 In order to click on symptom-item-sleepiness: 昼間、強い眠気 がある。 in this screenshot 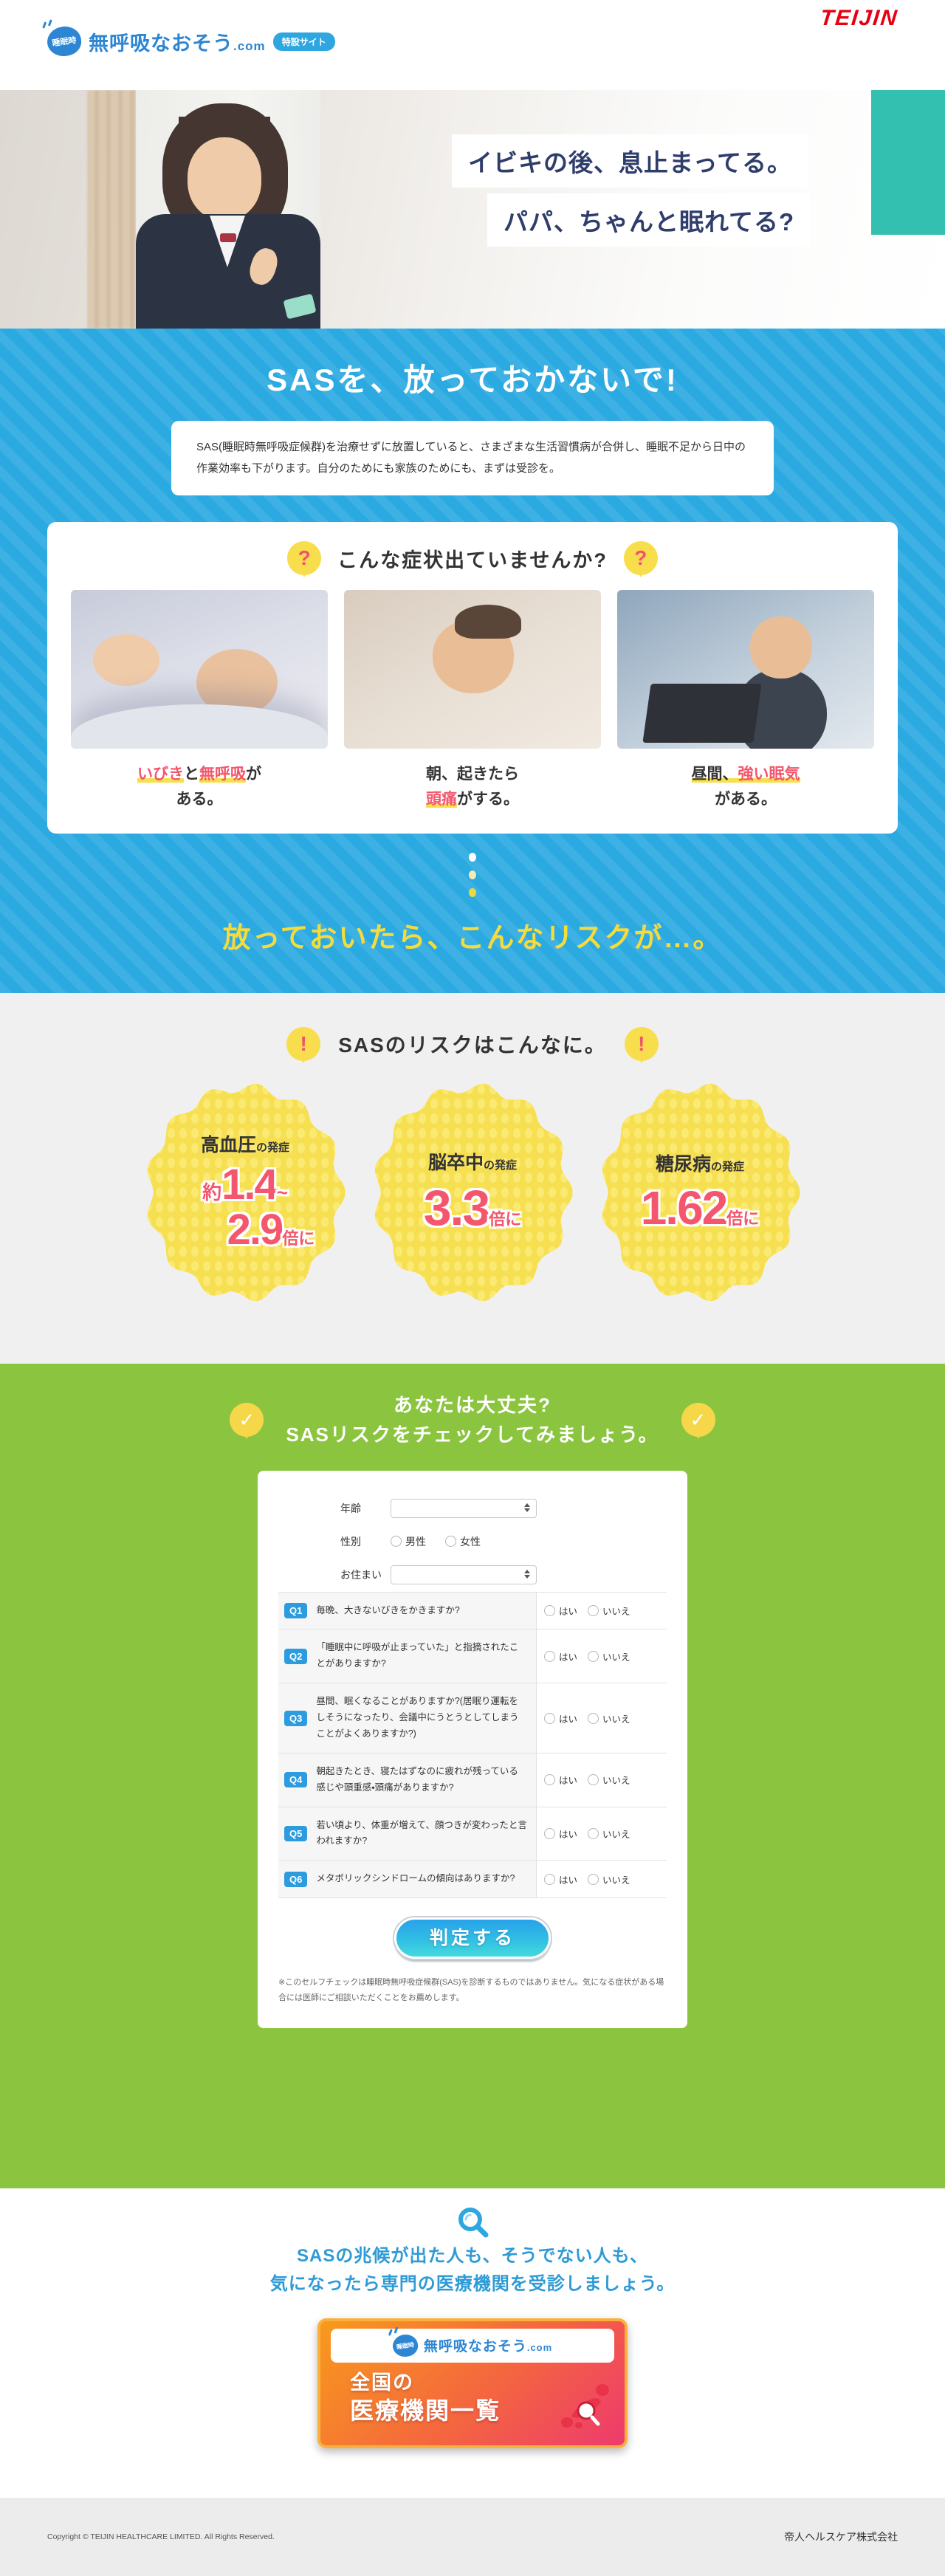, I will do `click(745, 700)`.